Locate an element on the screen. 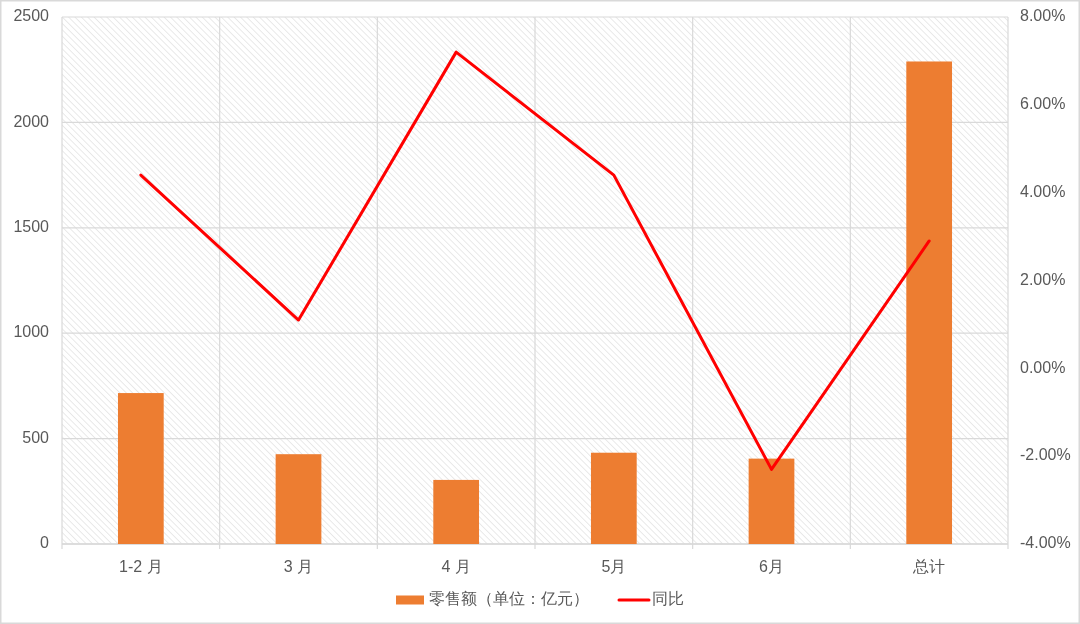  y2-tick-label: 4.00% is located at coordinates (1043, 191).